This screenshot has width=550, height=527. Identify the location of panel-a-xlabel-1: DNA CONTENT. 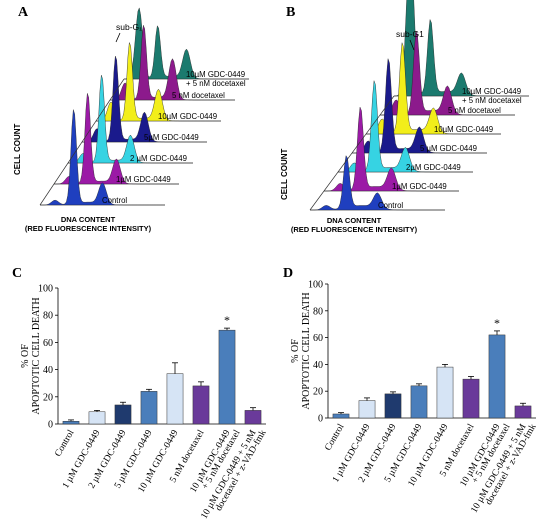
(88, 219).